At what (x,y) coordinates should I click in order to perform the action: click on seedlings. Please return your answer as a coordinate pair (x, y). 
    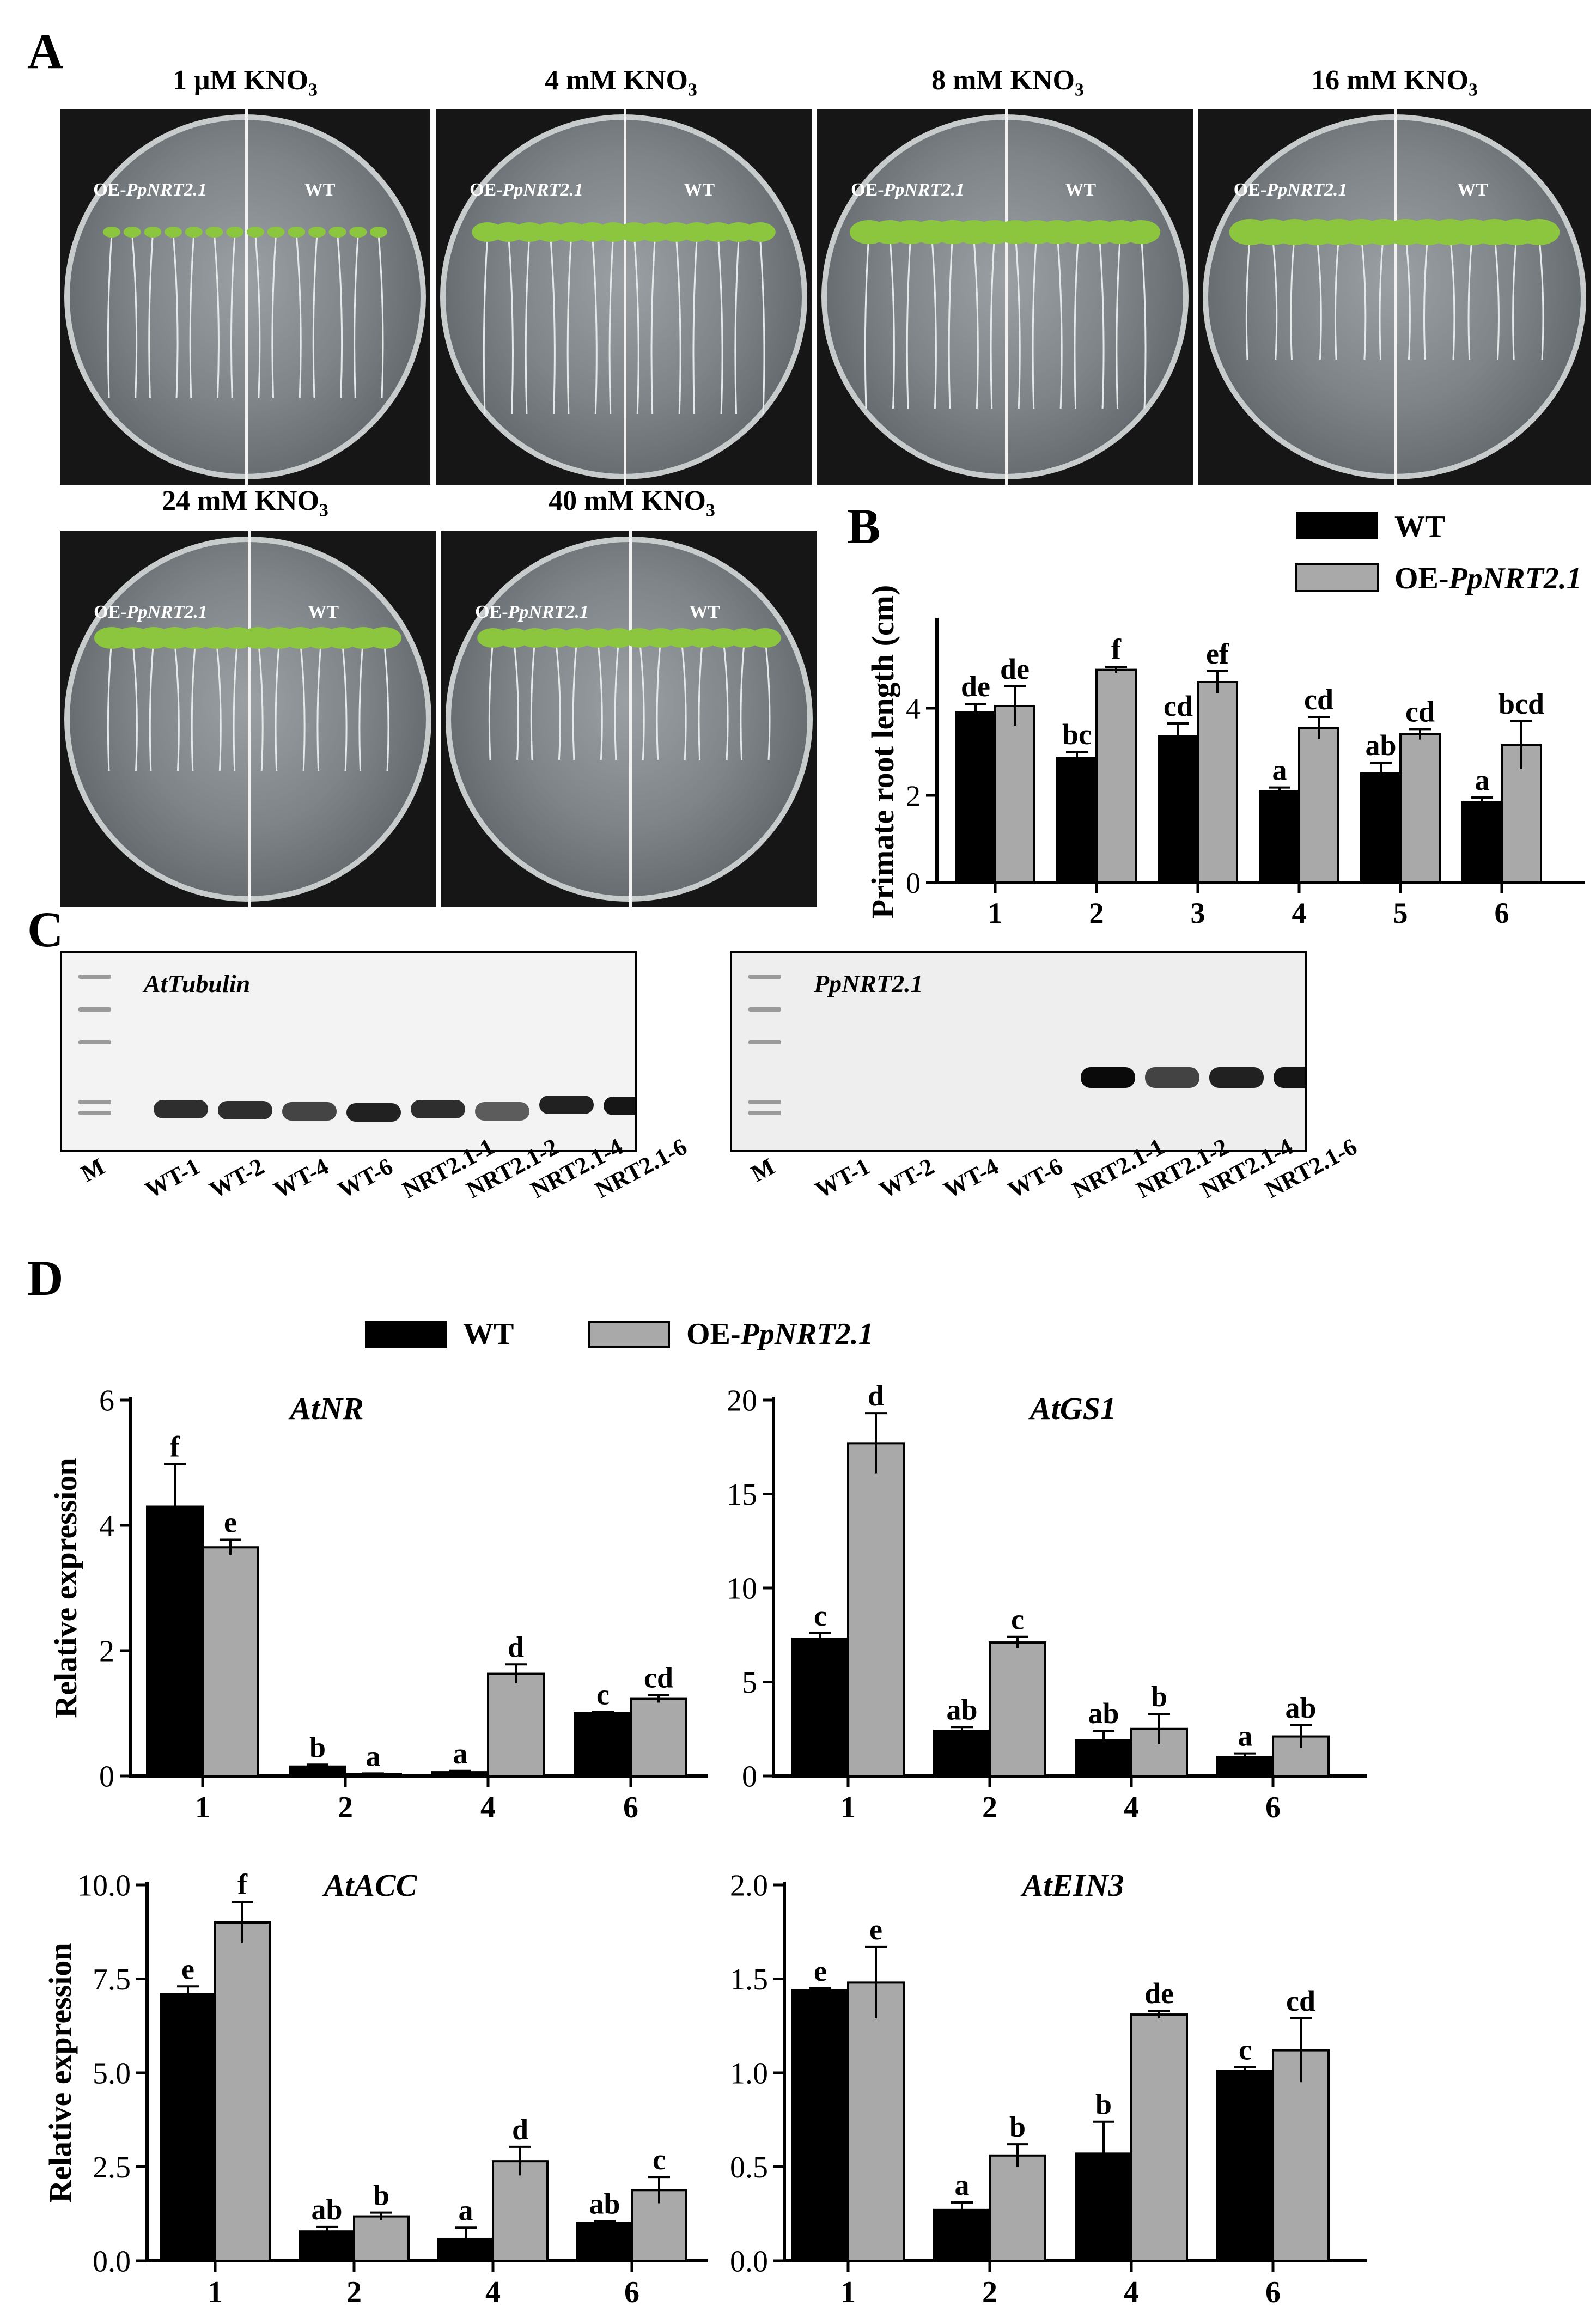
    Looking at the image, I should click on (245, 312).